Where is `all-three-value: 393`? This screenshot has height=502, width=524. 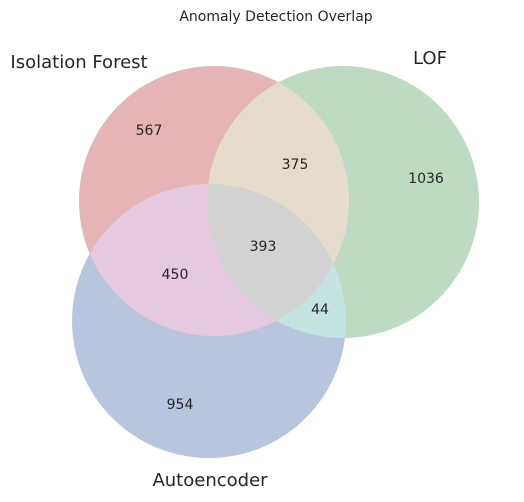 all-three-value: 393 is located at coordinates (263, 247).